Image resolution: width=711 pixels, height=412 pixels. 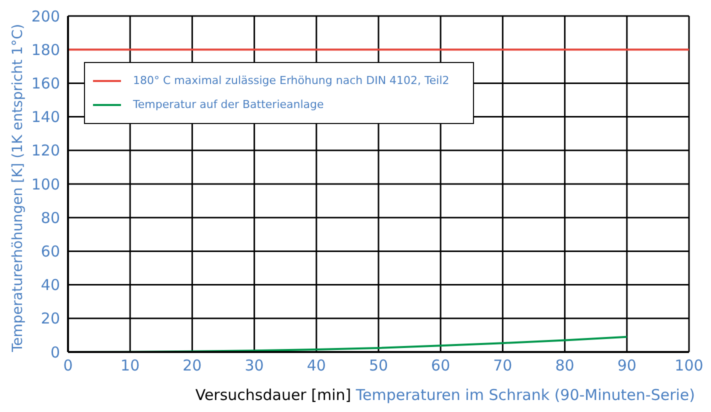 I want to click on y-tick-label: 180, so click(x=45, y=49).